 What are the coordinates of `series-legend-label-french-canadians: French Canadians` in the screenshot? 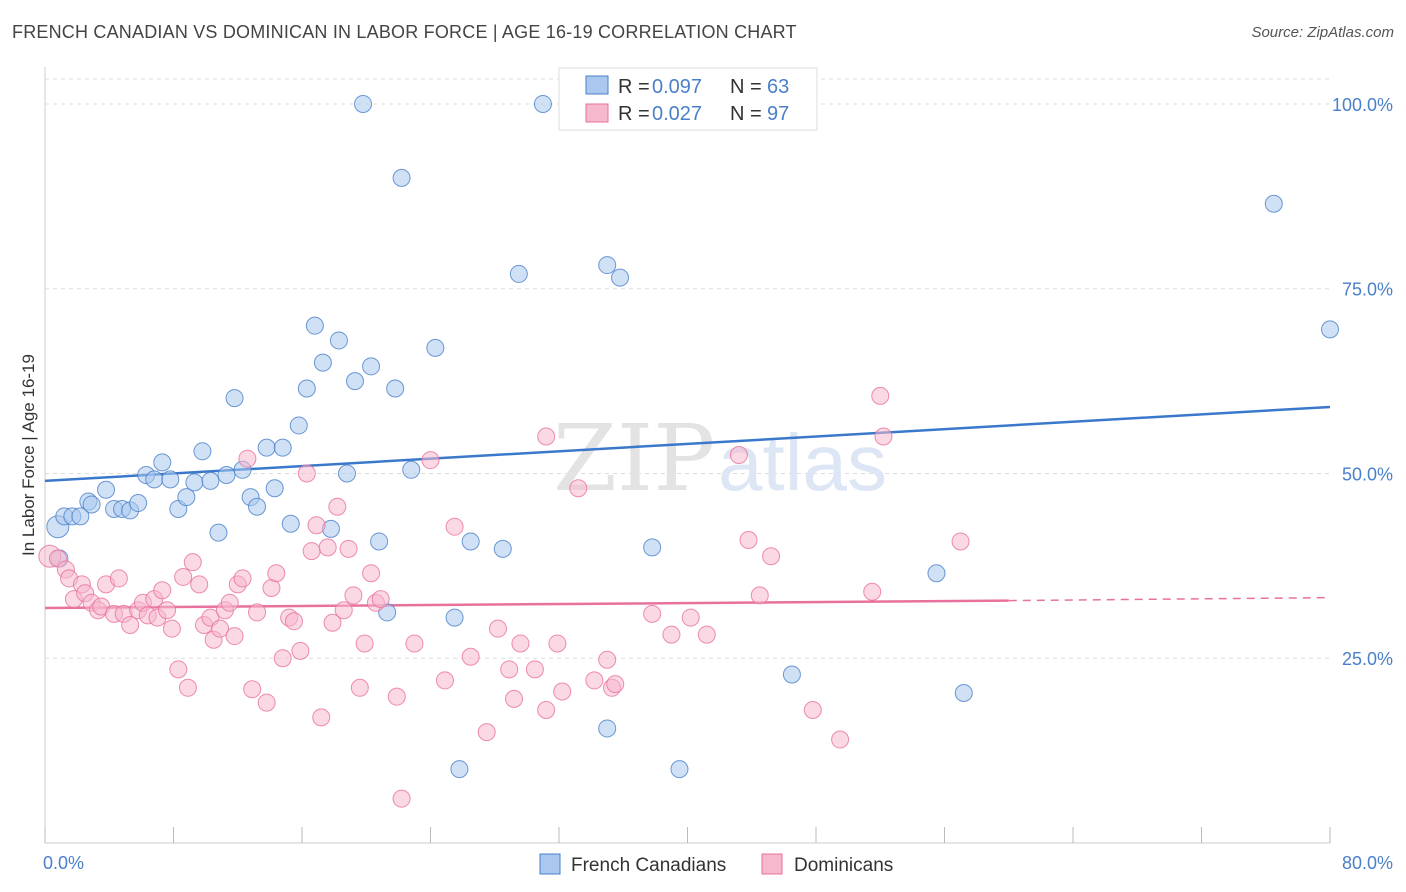 It's located at (648, 865).